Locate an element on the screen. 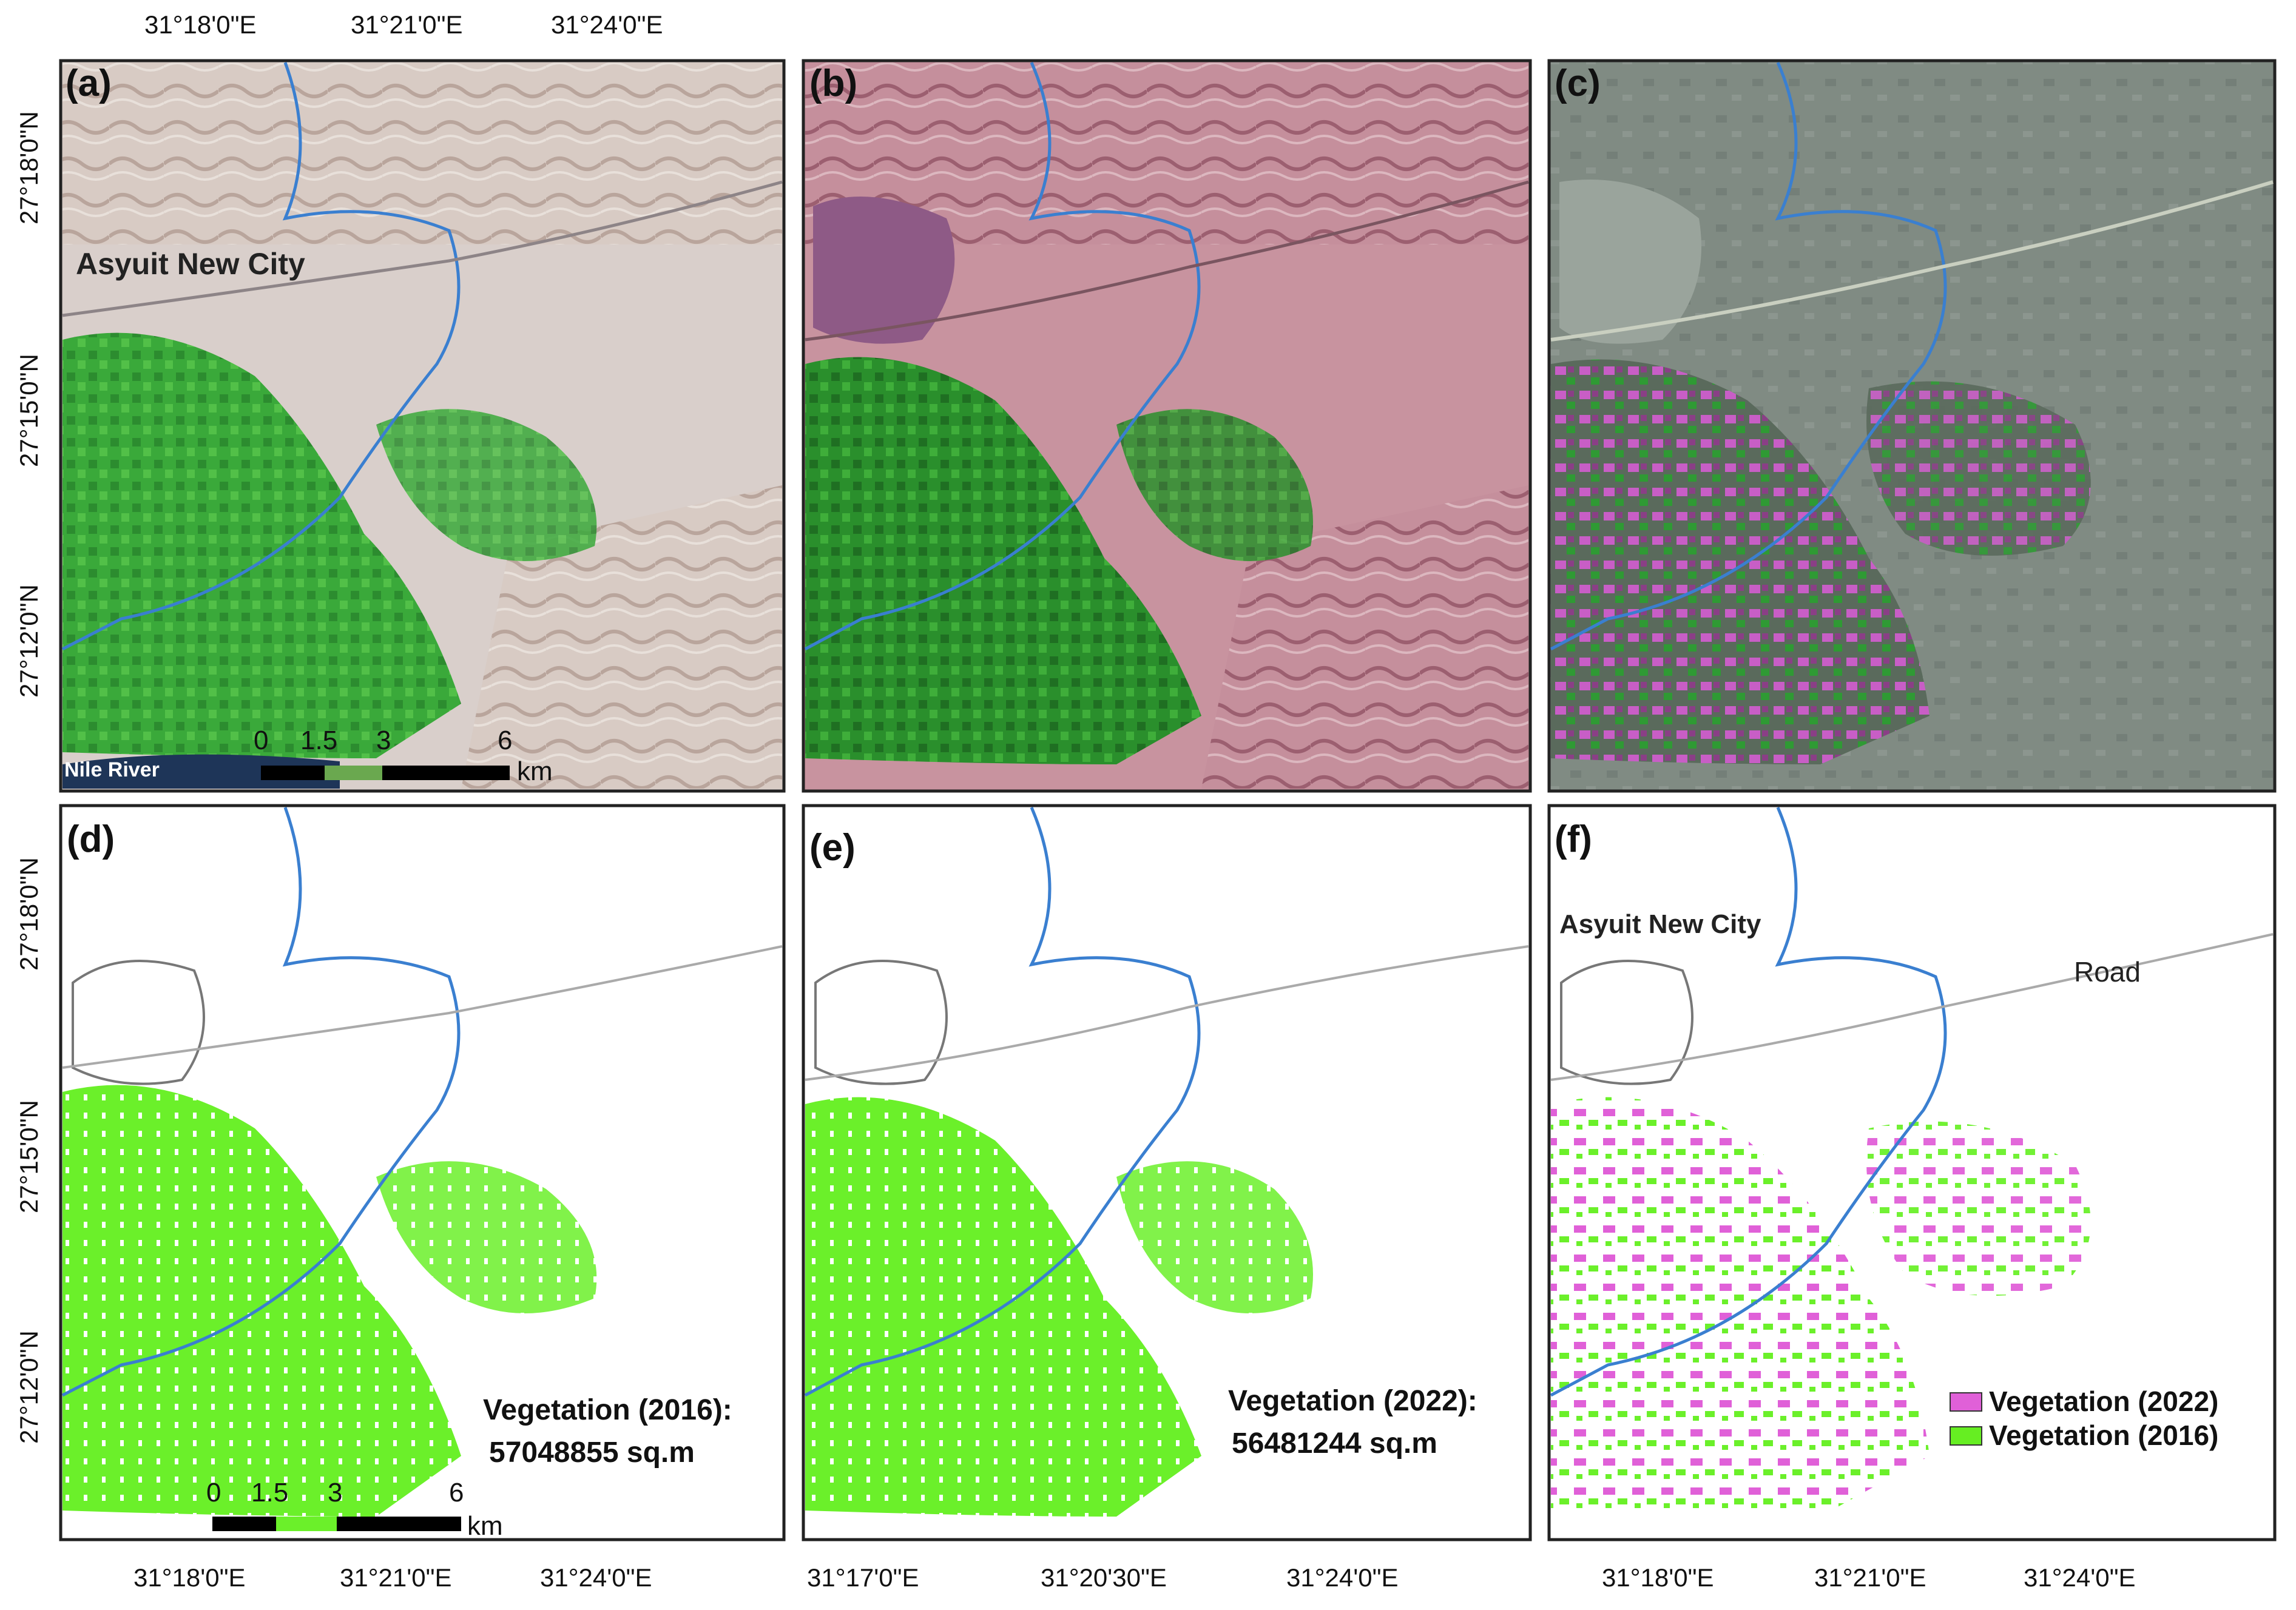 The image size is (2296, 1610). lon-e-1: 31°17'0"E is located at coordinates (863, 1577).